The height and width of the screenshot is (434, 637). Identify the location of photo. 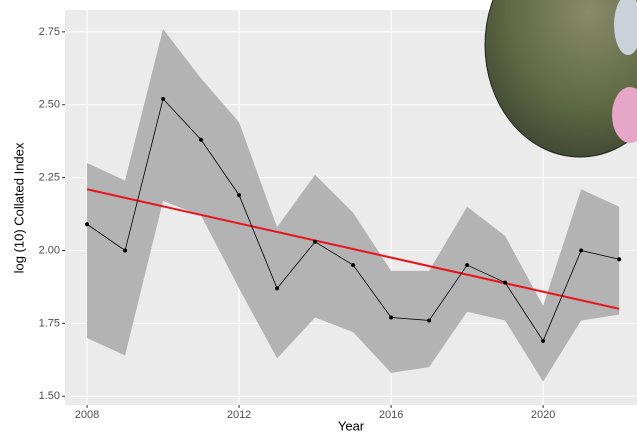
(560, 79).